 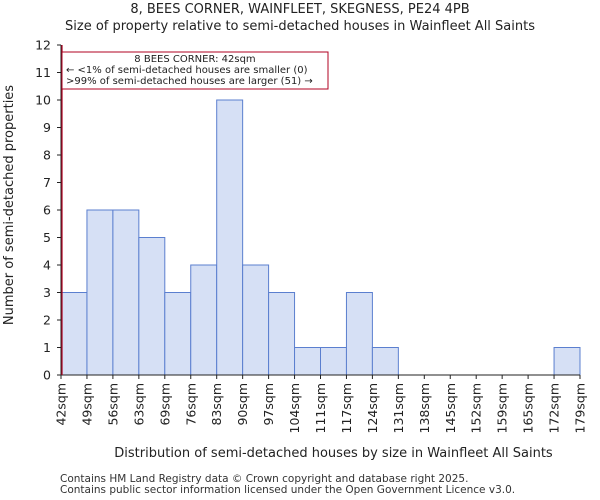 What do you see at coordinates (43, 45) in the screenshot?
I see `y-tick-label: 12` at bounding box center [43, 45].